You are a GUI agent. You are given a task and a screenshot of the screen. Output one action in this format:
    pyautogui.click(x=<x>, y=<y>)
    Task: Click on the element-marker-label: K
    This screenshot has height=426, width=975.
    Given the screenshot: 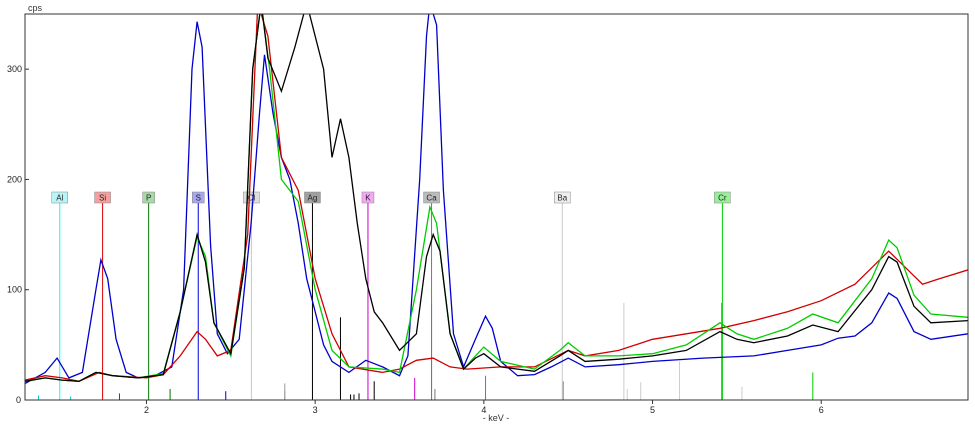 What is the action you would take?
    pyautogui.click(x=368, y=198)
    